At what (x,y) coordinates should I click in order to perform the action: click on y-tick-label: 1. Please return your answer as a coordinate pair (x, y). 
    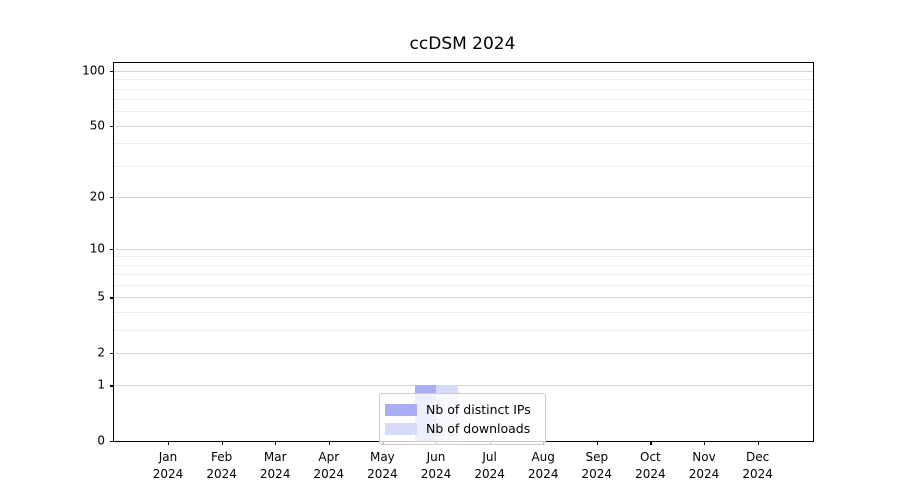
    Looking at the image, I should click on (101, 385).